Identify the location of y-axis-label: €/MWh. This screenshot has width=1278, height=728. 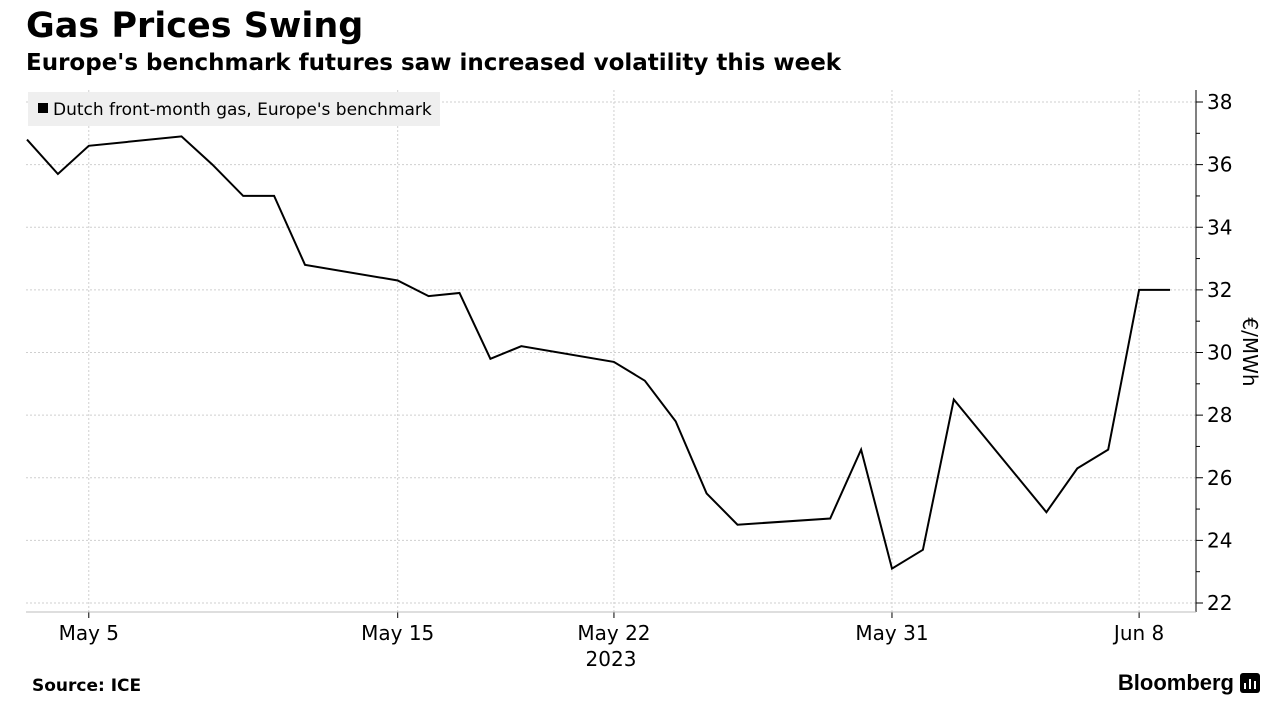
(1250, 351).